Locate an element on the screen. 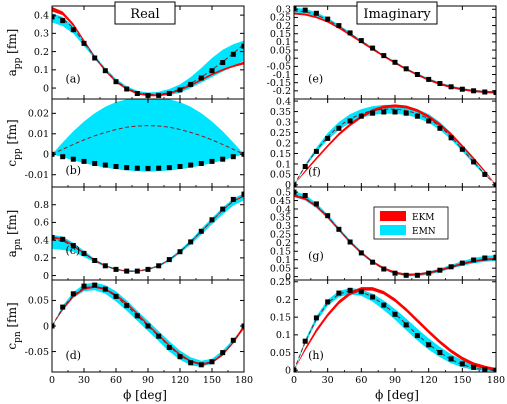 This screenshot has width=507, height=404. y-tick-label: 0.6 is located at coordinates (41, 223).